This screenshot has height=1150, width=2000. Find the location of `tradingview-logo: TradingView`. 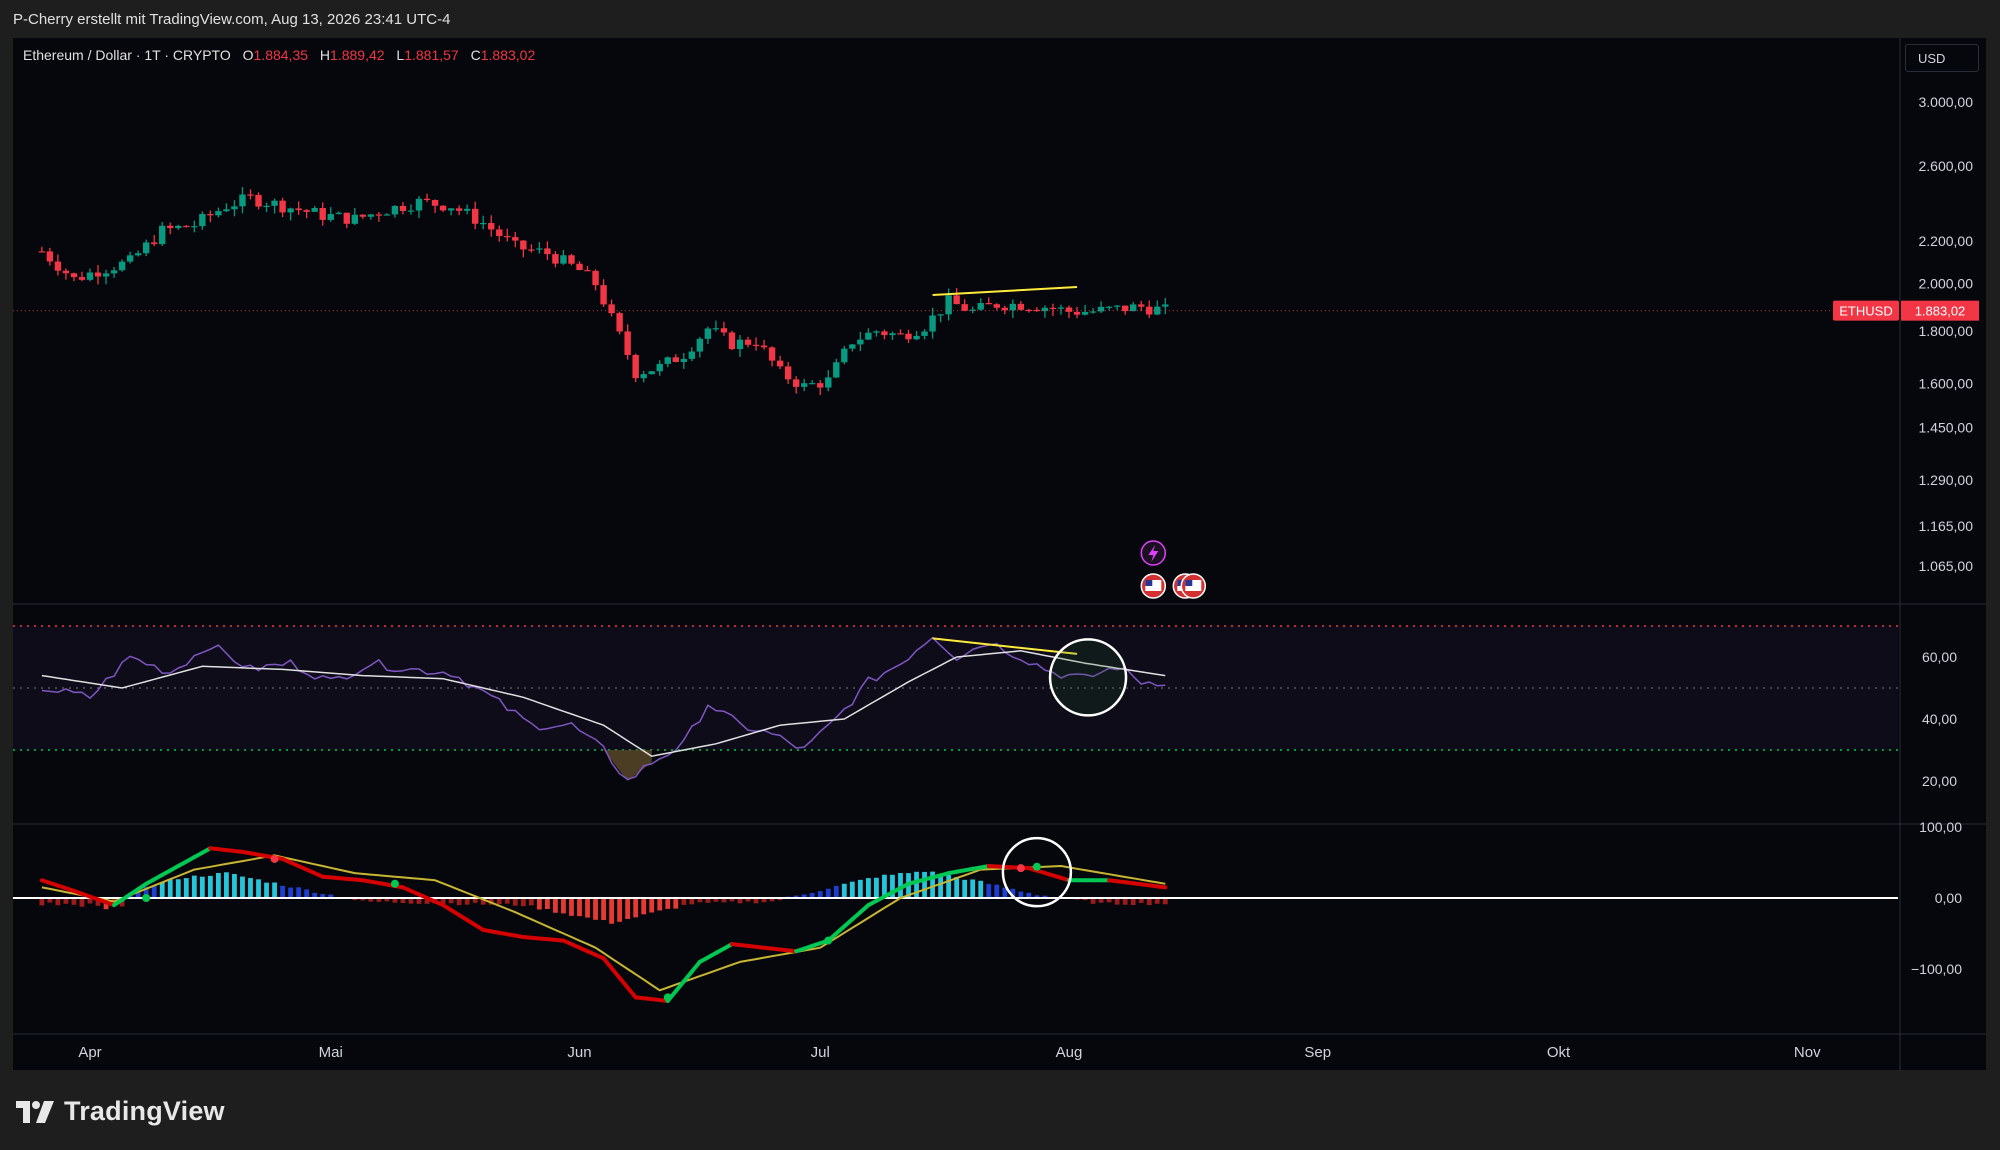

tradingview-logo: TradingView is located at coordinates (119, 1111).